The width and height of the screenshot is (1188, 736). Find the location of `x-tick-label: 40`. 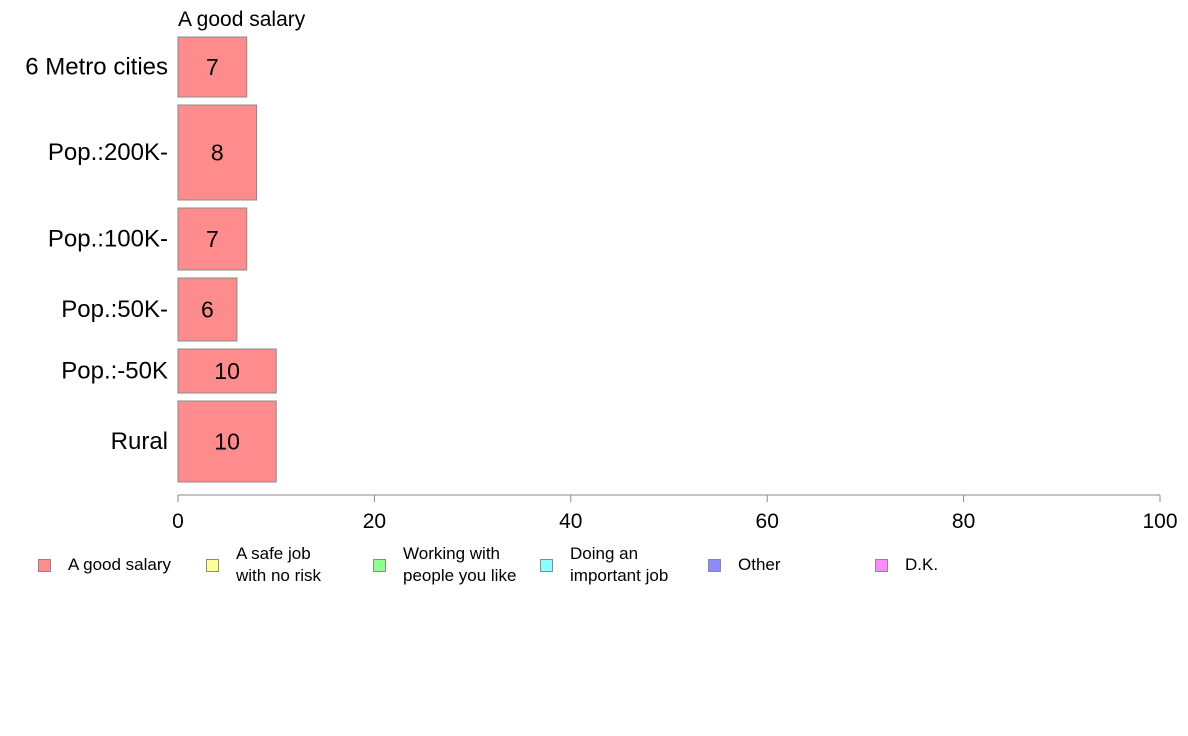

x-tick-label: 40 is located at coordinates (570, 521).